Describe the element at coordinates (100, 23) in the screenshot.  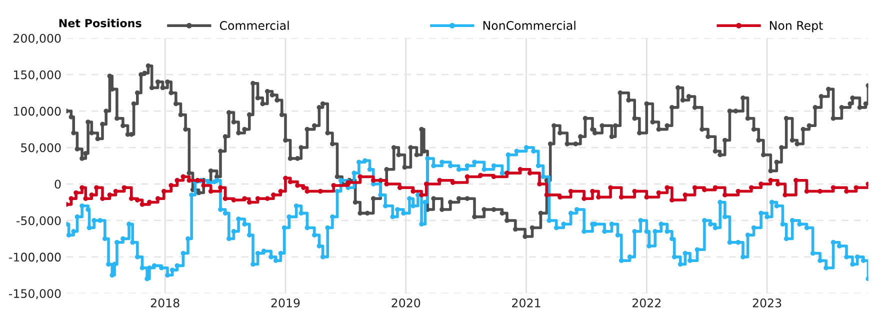
I see `legend-title: Net Positions` at that location.